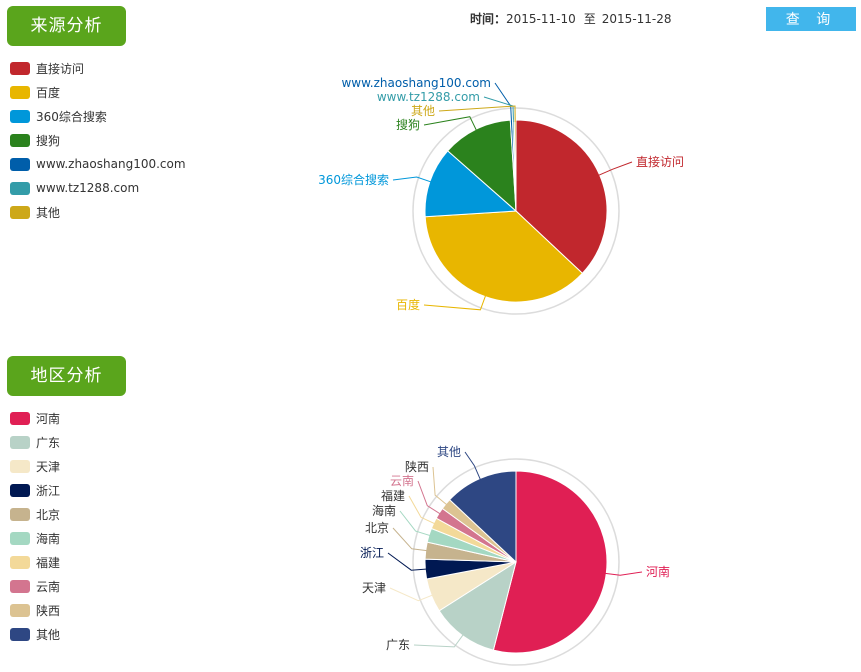  Describe the element at coordinates (48, 562) in the screenshot. I see `legend-label: 福建` at that location.